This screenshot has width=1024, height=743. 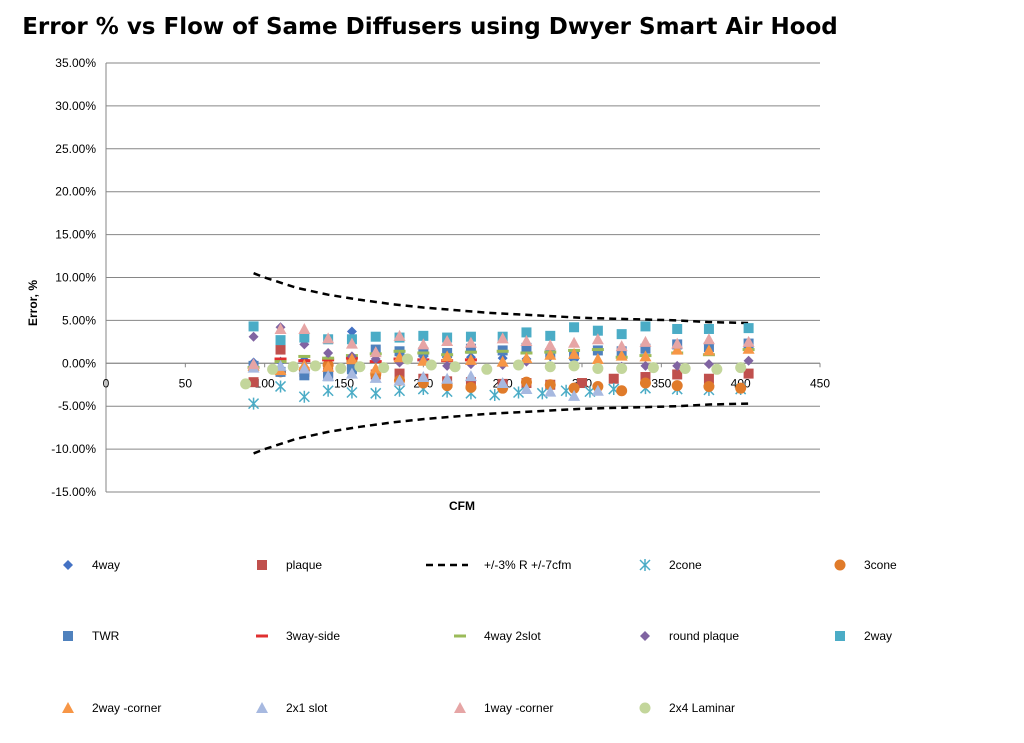 I want to click on y-tick-label: 25.00%, so click(x=75, y=149).